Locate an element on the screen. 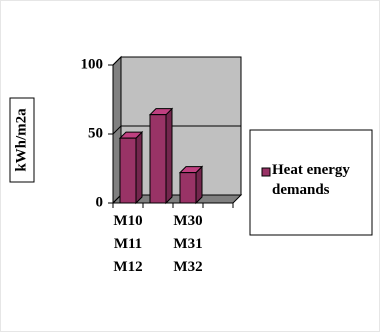 The width and height of the screenshot is (380, 332). x-tick-label: M10 M11 M12 is located at coordinates (128, 244).